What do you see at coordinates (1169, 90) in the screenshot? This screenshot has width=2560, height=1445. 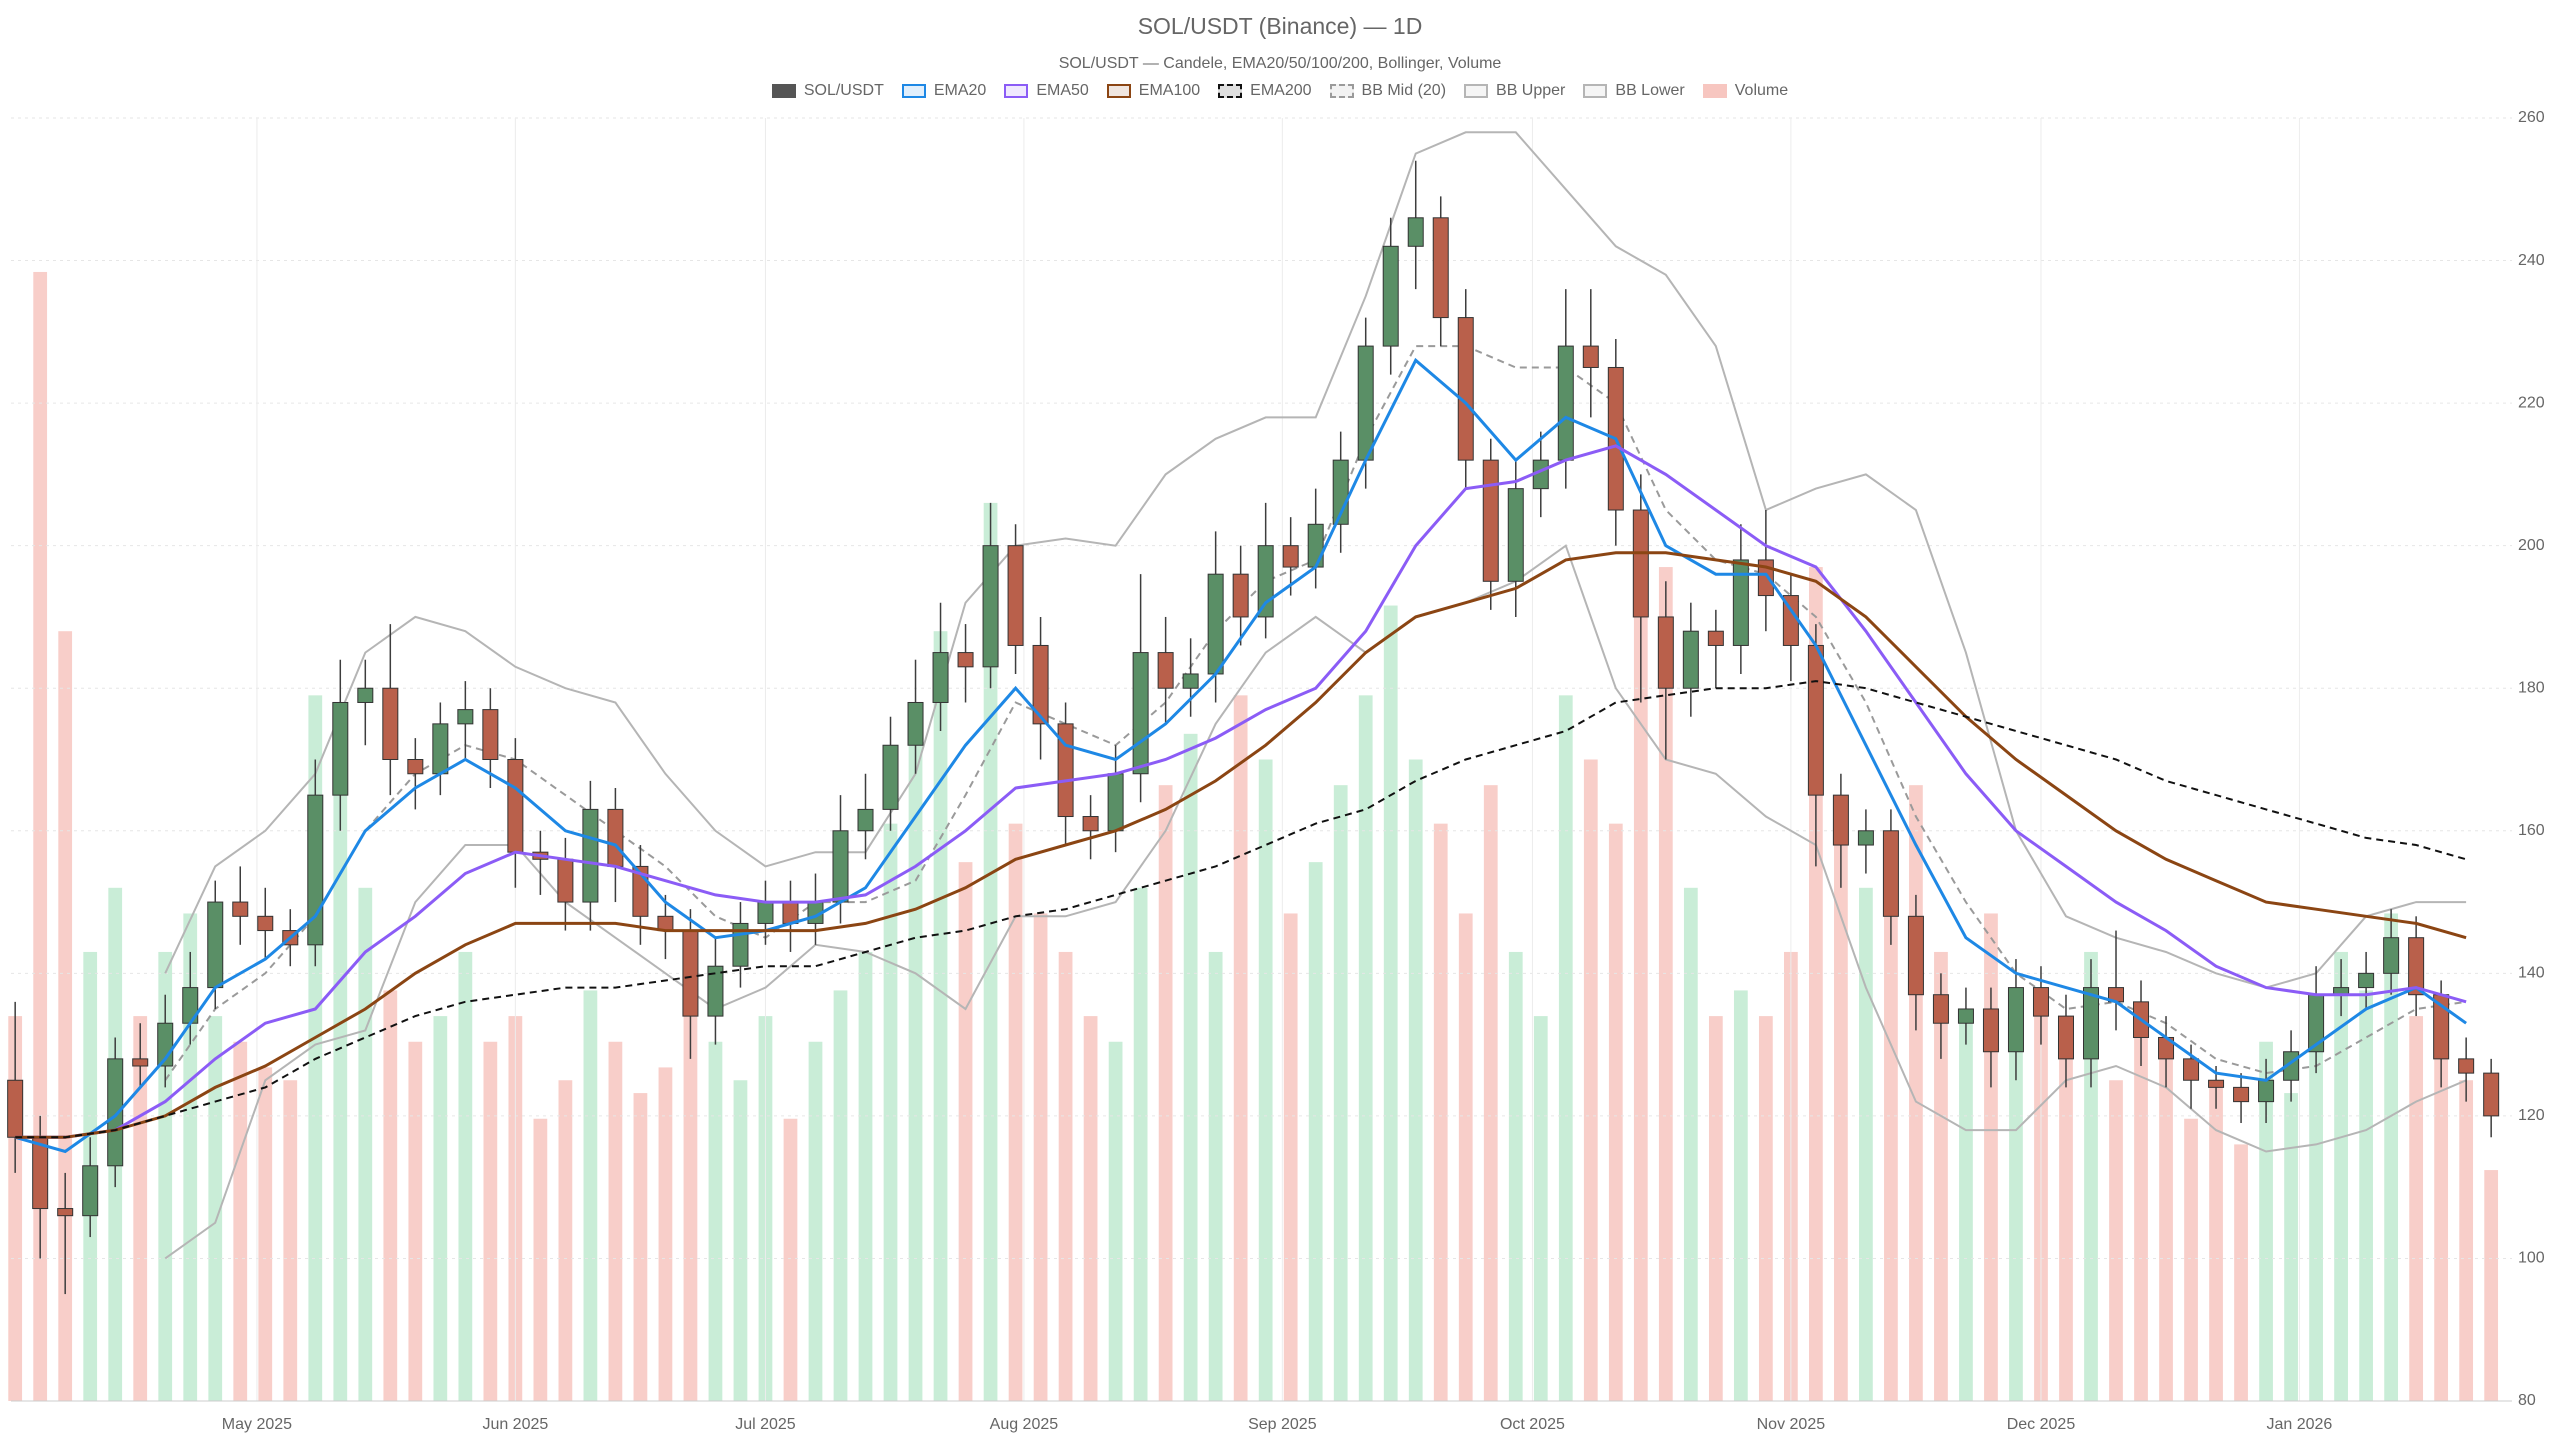 I see `legend-label: EMA100` at bounding box center [1169, 90].